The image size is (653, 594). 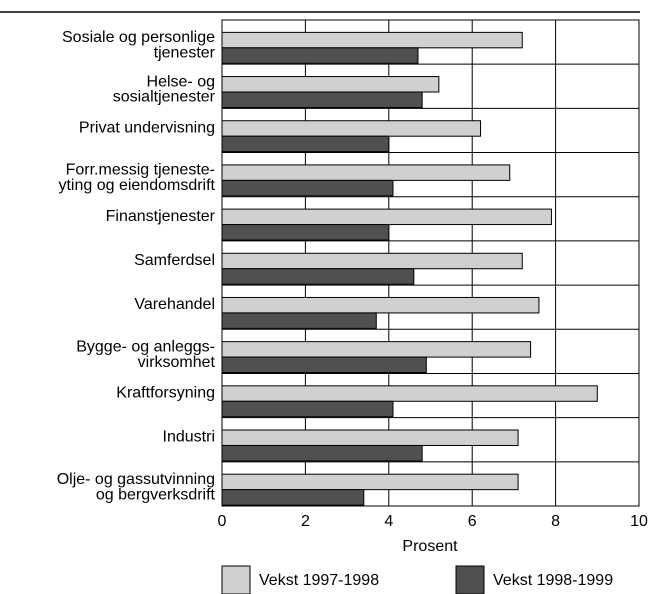 I want to click on y-tick-label: Industri, so click(x=189, y=437).